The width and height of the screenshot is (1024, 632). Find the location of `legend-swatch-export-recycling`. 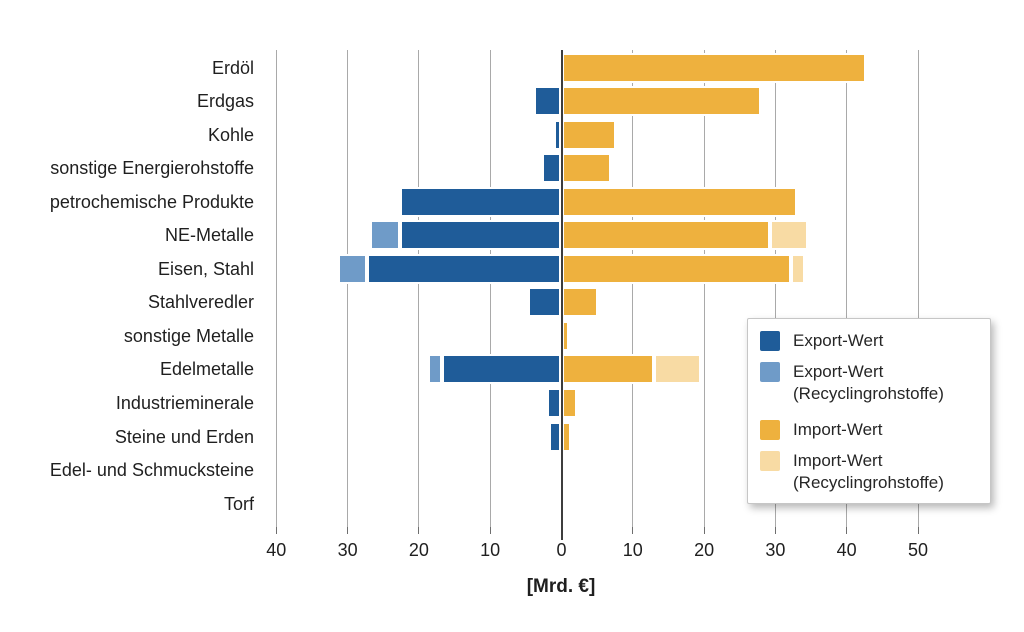

legend-swatch-export-recycling is located at coordinates (770, 372).